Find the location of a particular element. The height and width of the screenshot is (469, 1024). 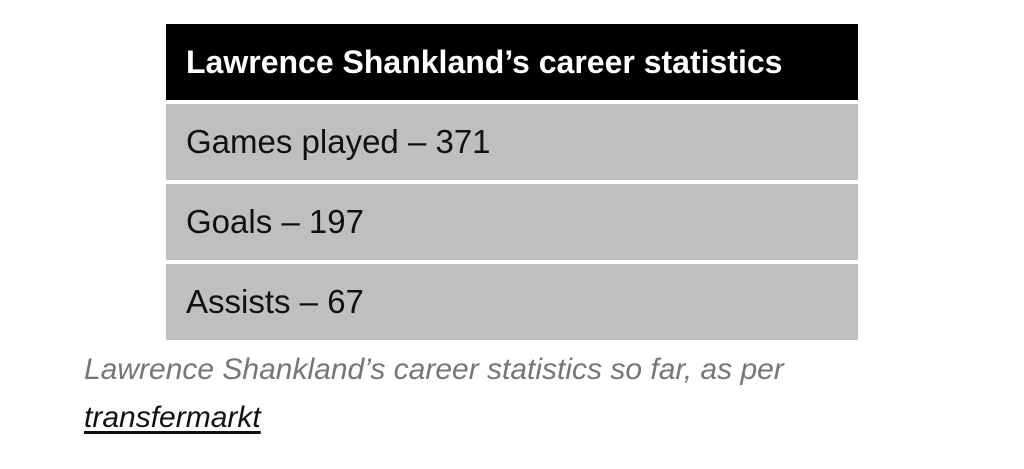

transfermarkt-link: transfermarkt is located at coordinates (172, 417).